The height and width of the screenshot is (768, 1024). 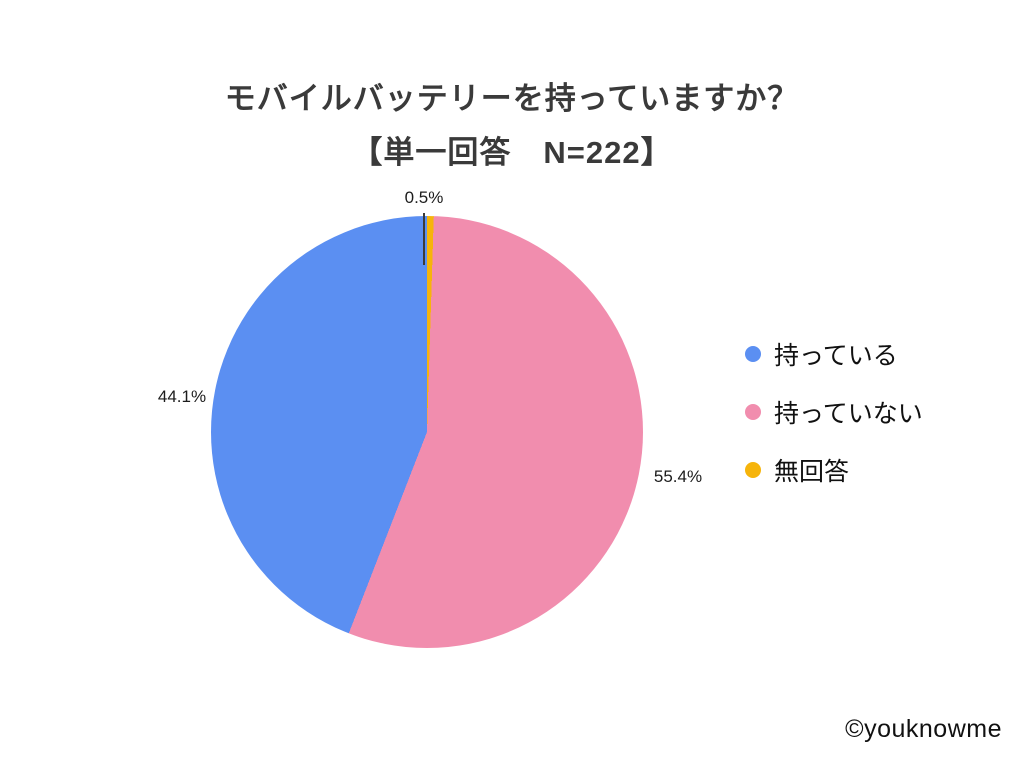 I want to click on legend-label-have: 持っている, so click(x=836, y=356).